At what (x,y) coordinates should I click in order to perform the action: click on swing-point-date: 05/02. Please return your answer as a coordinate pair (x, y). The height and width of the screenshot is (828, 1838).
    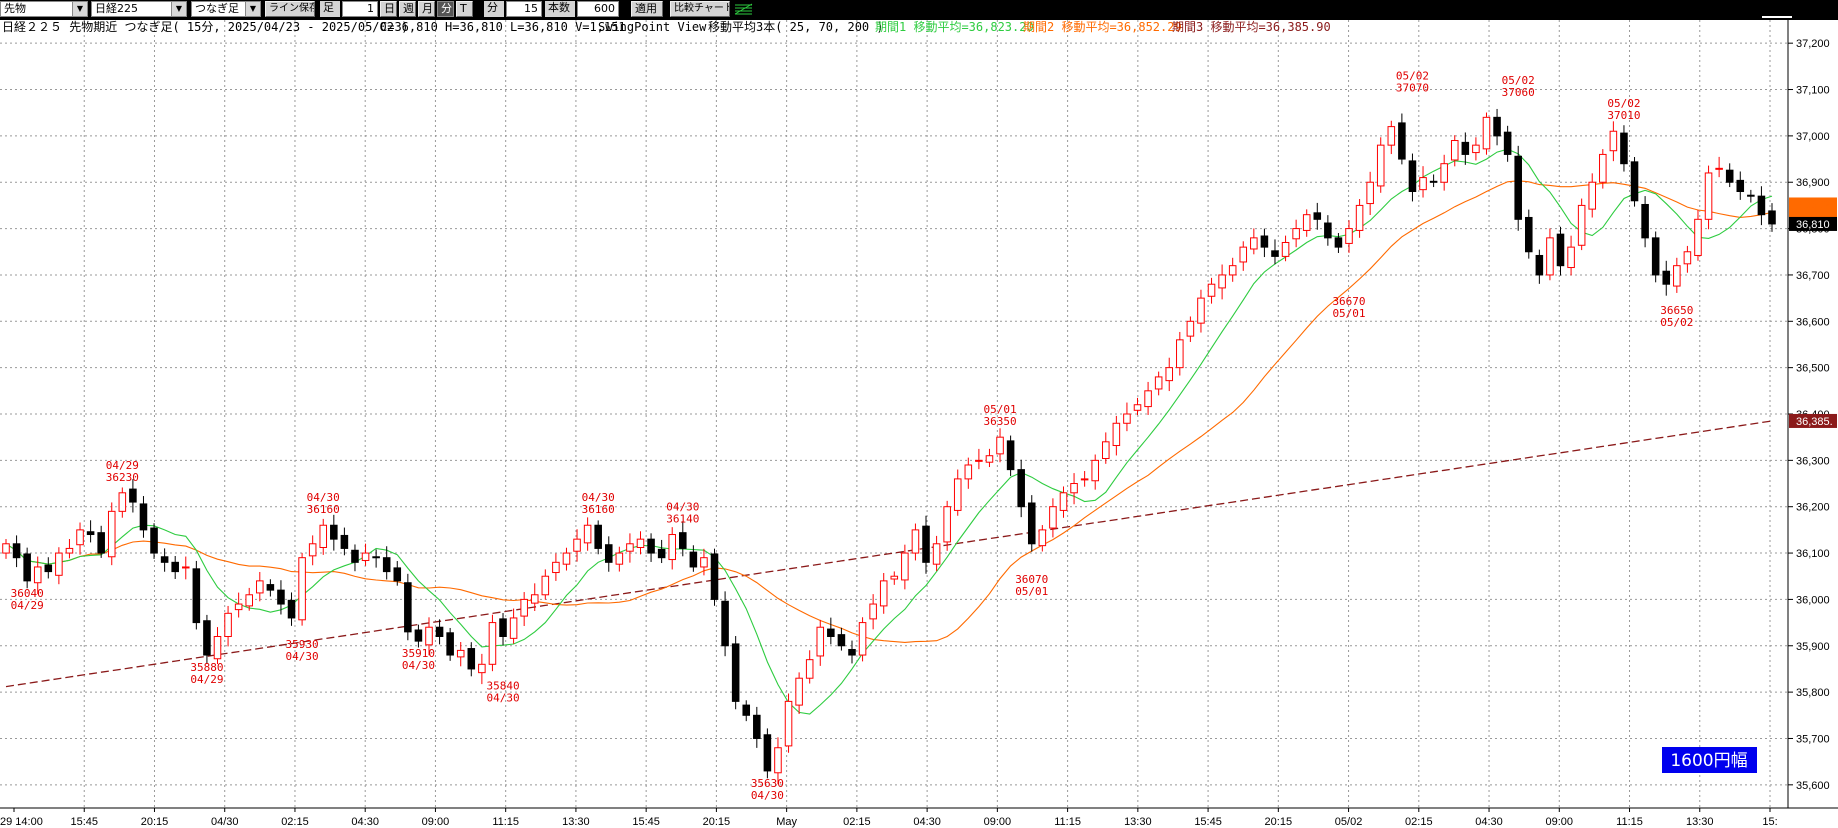
    Looking at the image, I should click on (1676, 322).